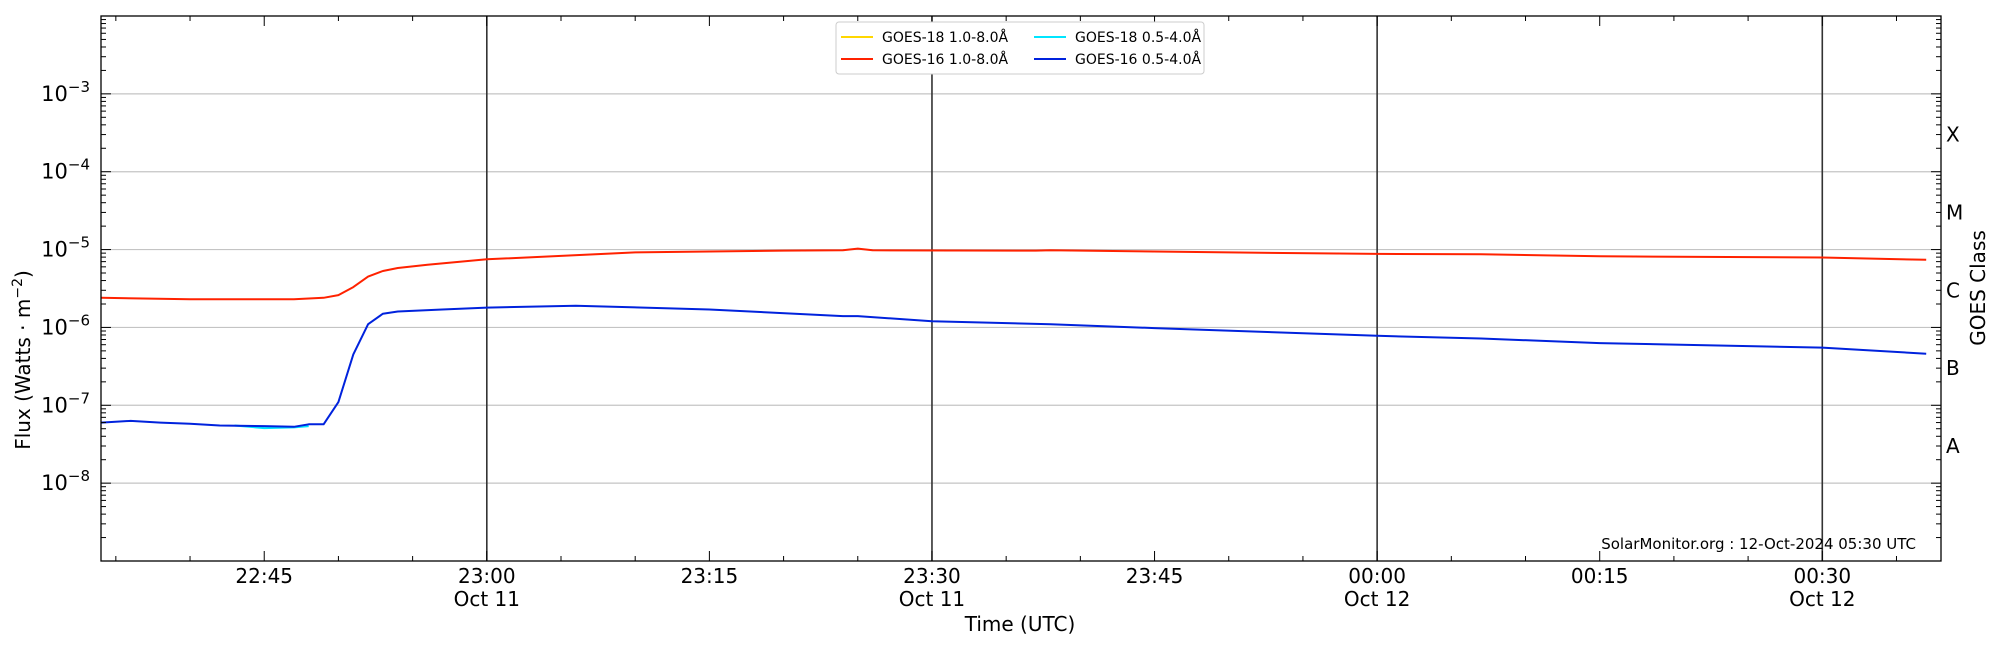  What do you see at coordinates (1377, 576) in the screenshot?
I see `x-tick-label: 00:00` at bounding box center [1377, 576].